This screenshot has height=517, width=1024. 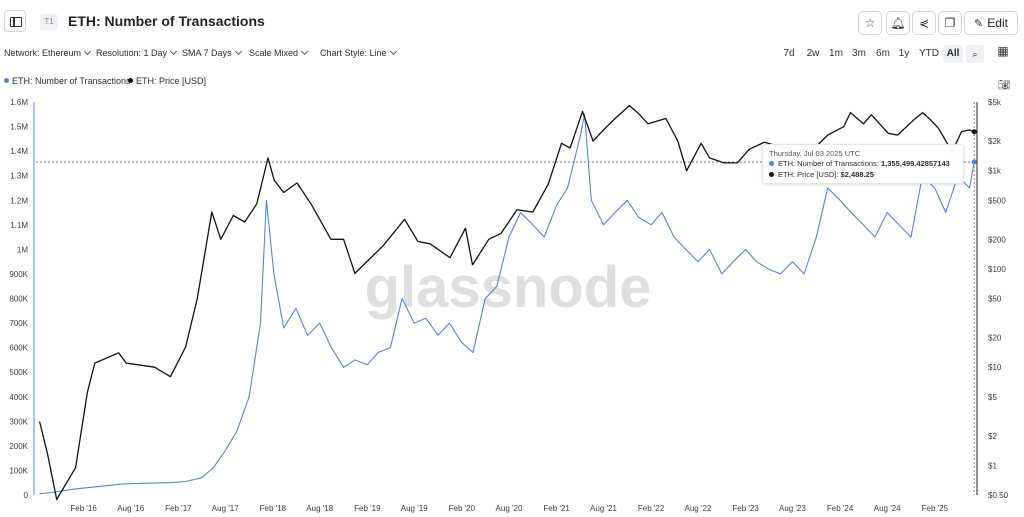 What do you see at coordinates (995, 367) in the screenshot?
I see `y-right-tick-label: $10` at bounding box center [995, 367].